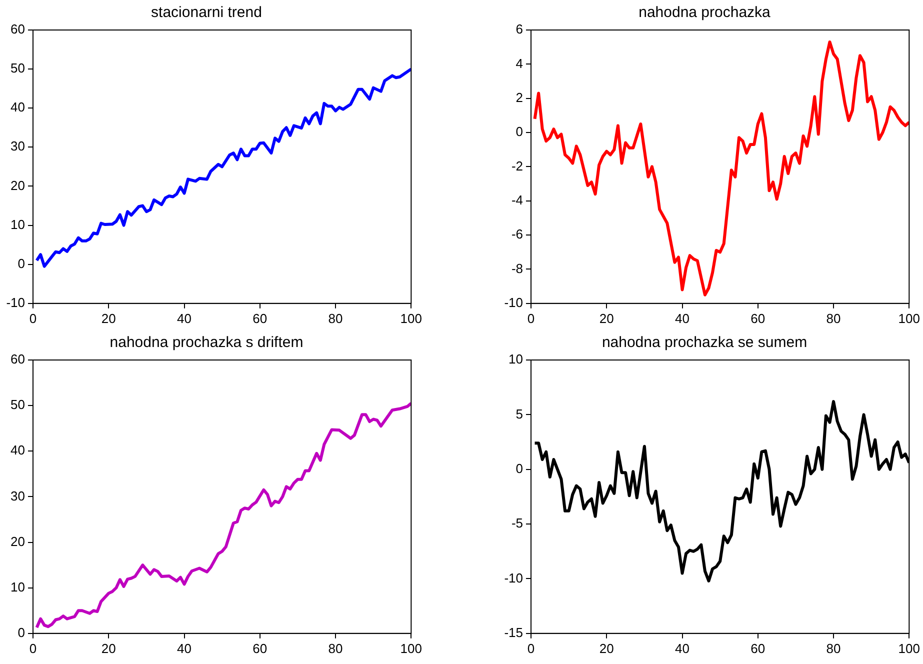  Describe the element at coordinates (513, 632) in the screenshot. I see `y-tick-label: -15` at that location.